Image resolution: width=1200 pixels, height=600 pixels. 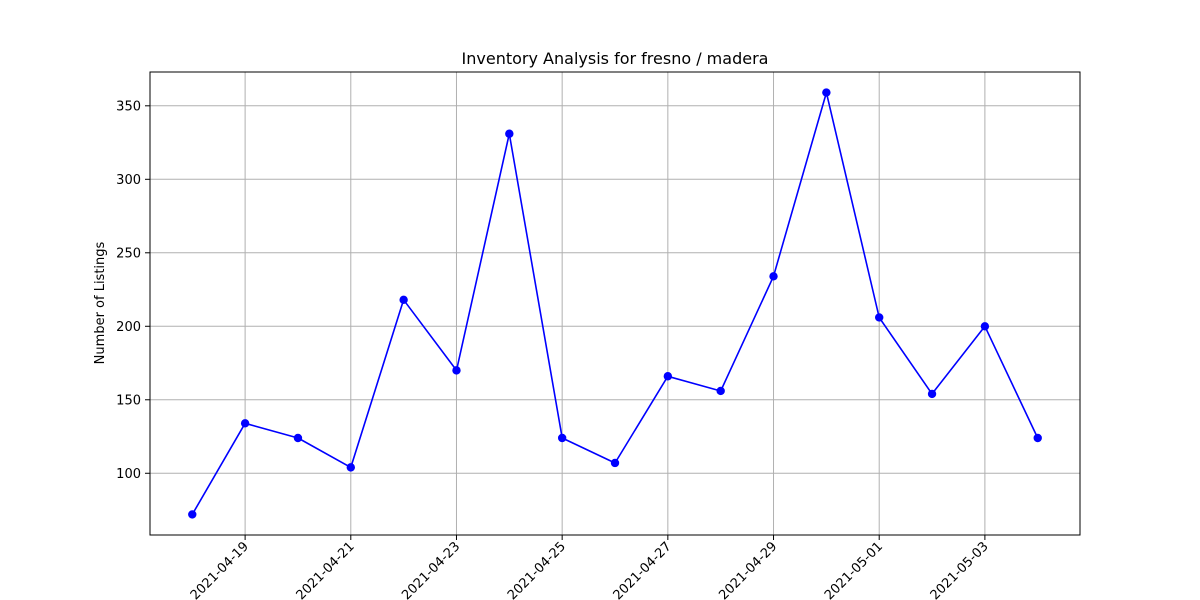 What do you see at coordinates (326, 569) in the screenshot?
I see `x-tick-label: 2021-04-21` at bounding box center [326, 569].